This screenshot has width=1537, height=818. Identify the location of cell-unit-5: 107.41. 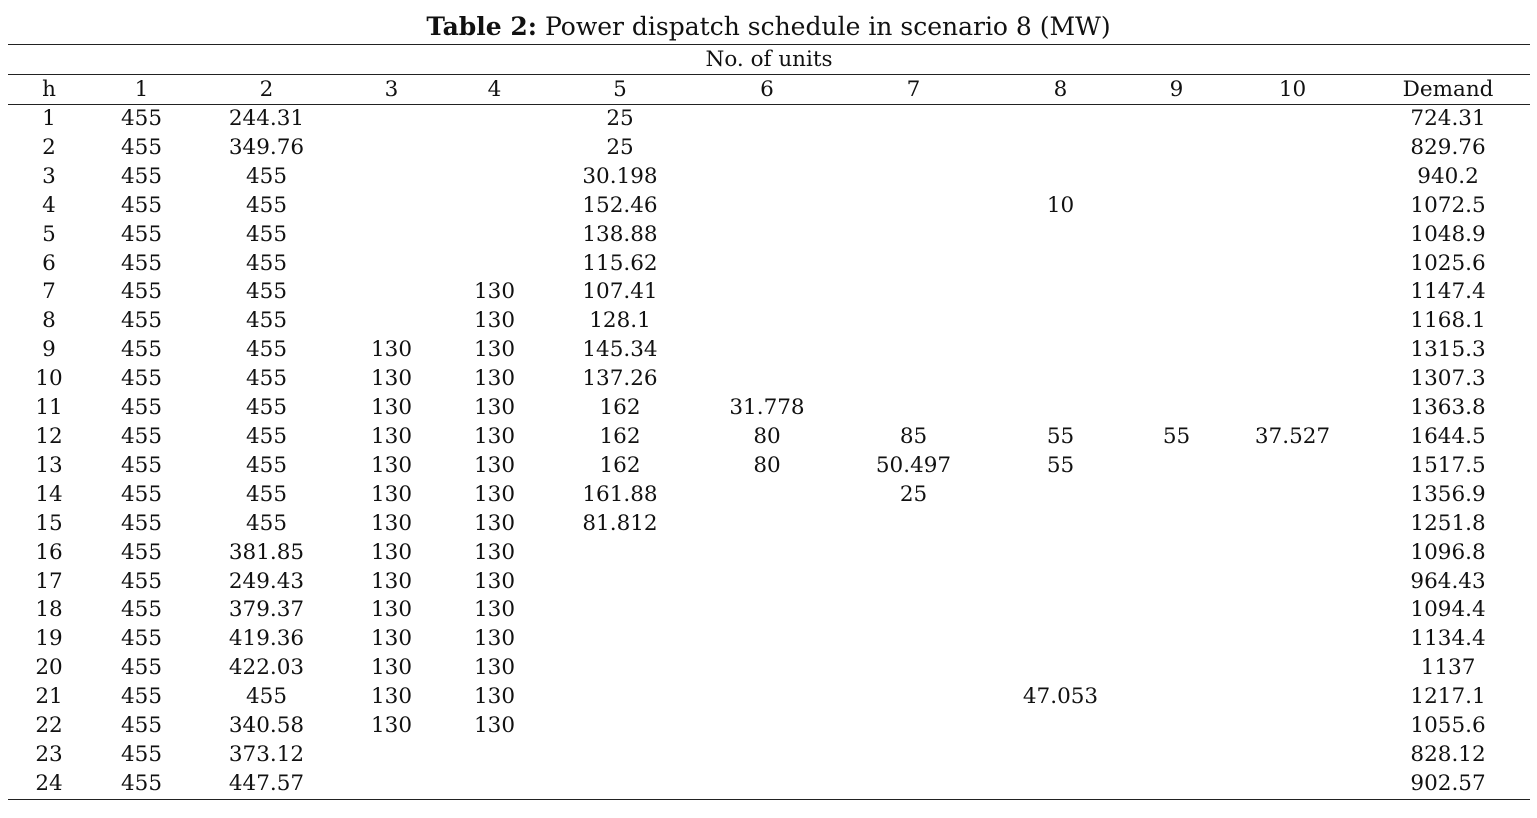
(620, 292).